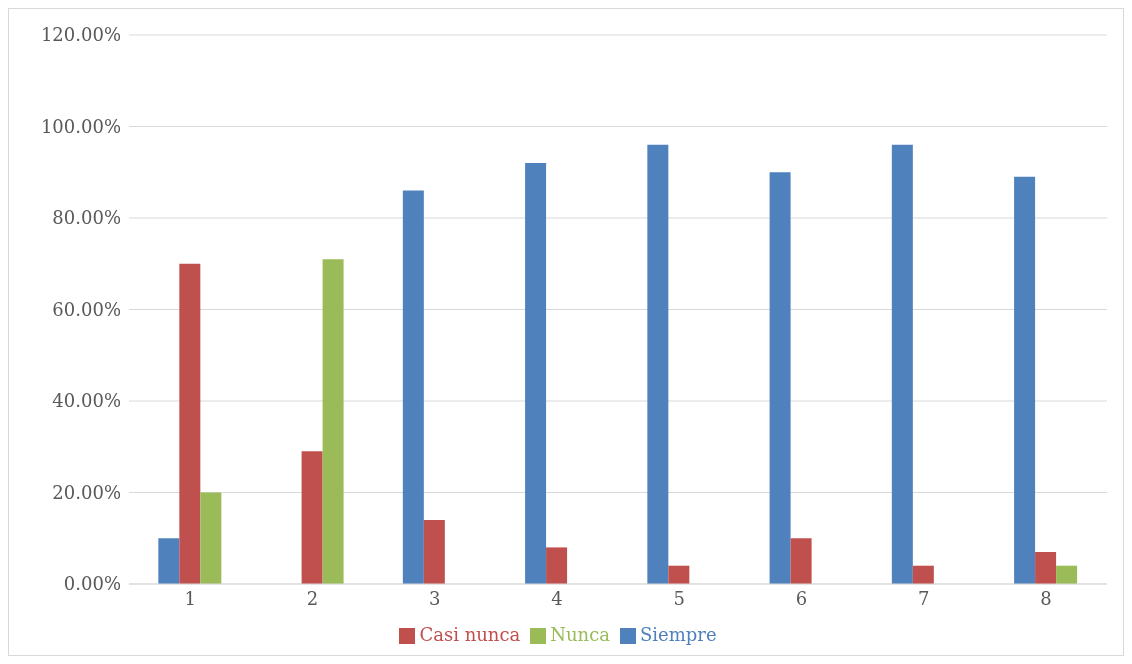 The height and width of the screenshot is (664, 1132). I want to click on y-tick-label: 100.00%, so click(80, 126).